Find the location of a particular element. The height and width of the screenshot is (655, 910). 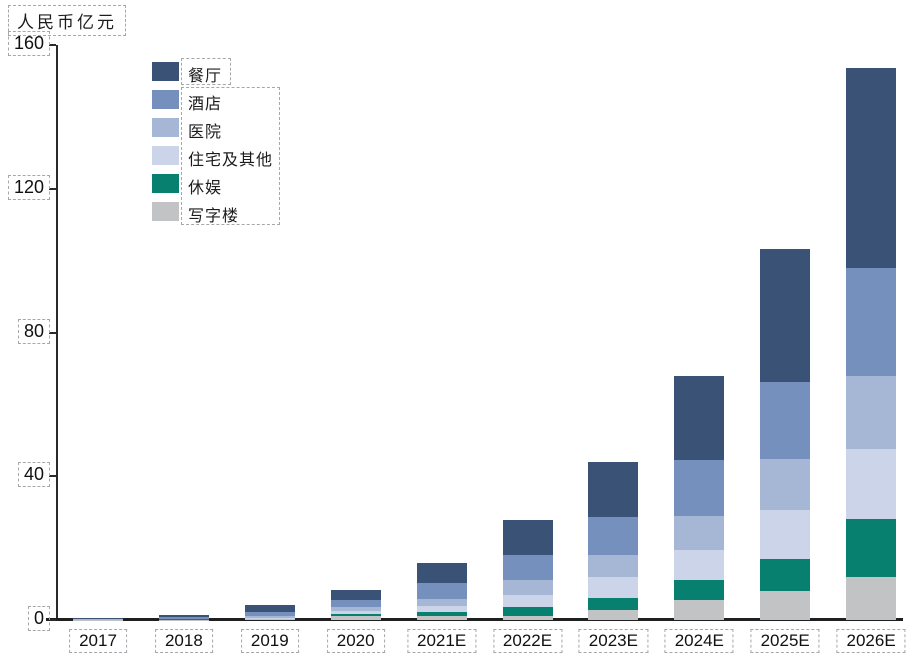

bar-segment-hotel-2025E is located at coordinates (785, 421).